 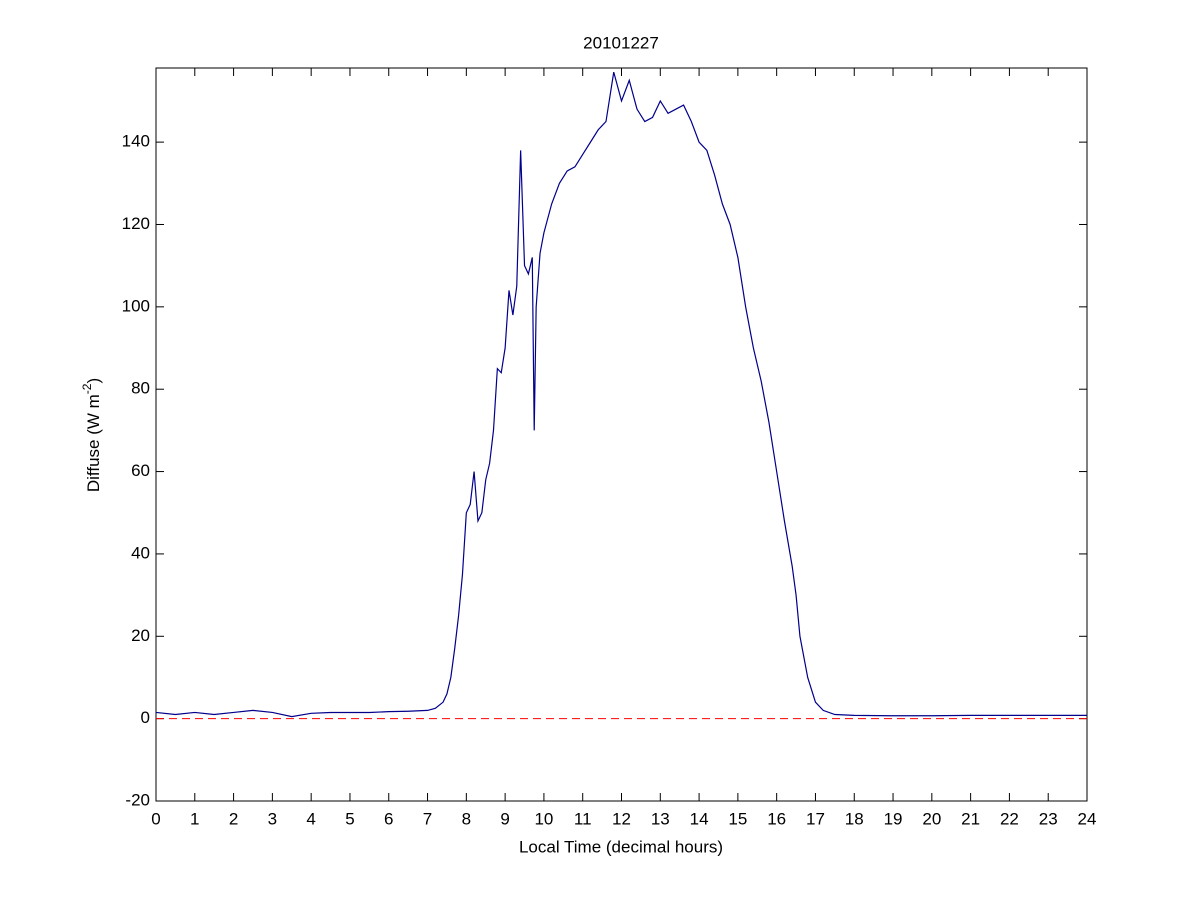 I want to click on y-label-text: Diffuse (W m, so click(x=93, y=443).